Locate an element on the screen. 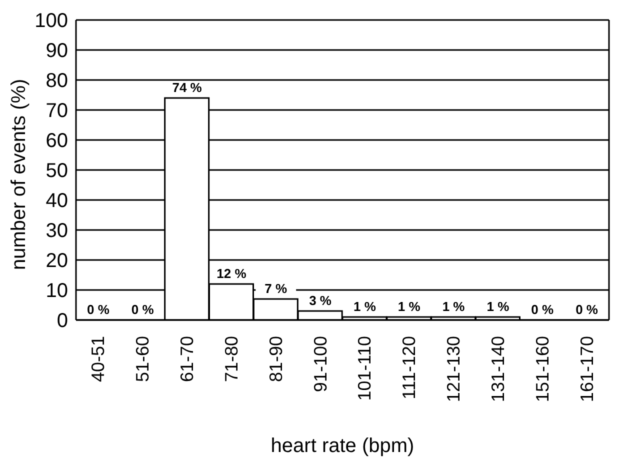  y-tick-label: 60 is located at coordinates (57, 141).